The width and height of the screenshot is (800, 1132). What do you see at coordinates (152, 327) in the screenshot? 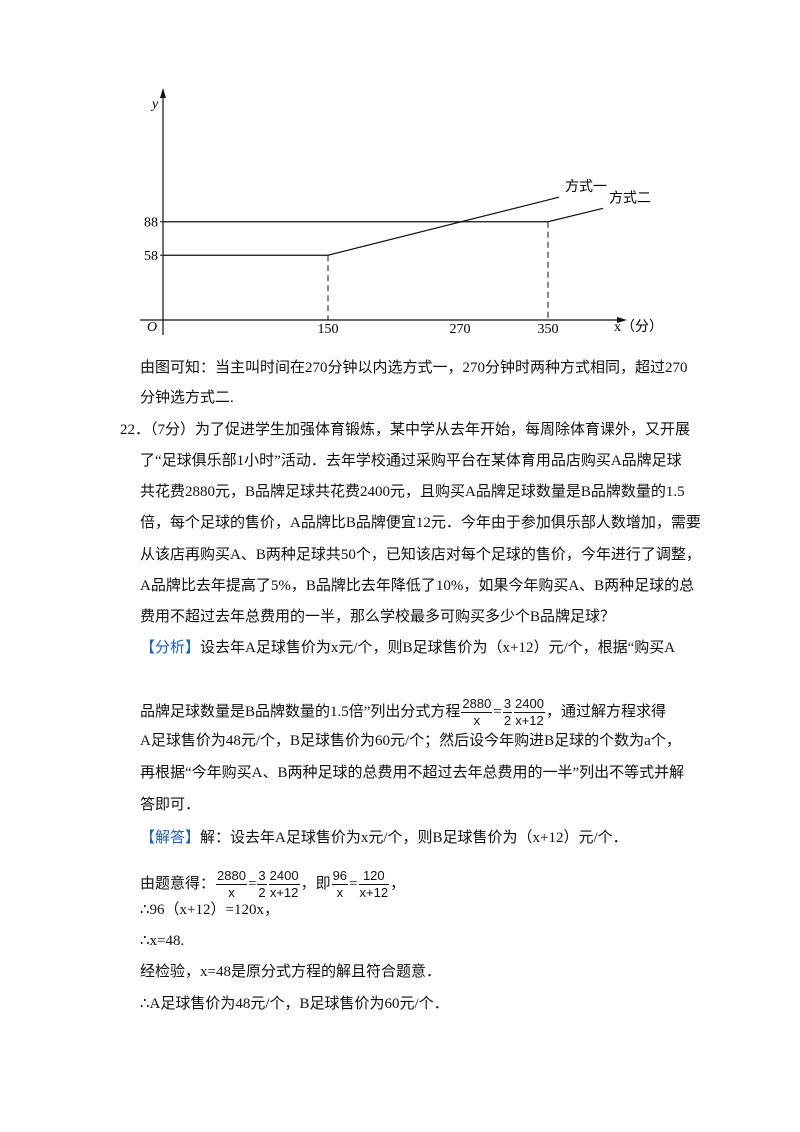
I see `origin: O` at bounding box center [152, 327].